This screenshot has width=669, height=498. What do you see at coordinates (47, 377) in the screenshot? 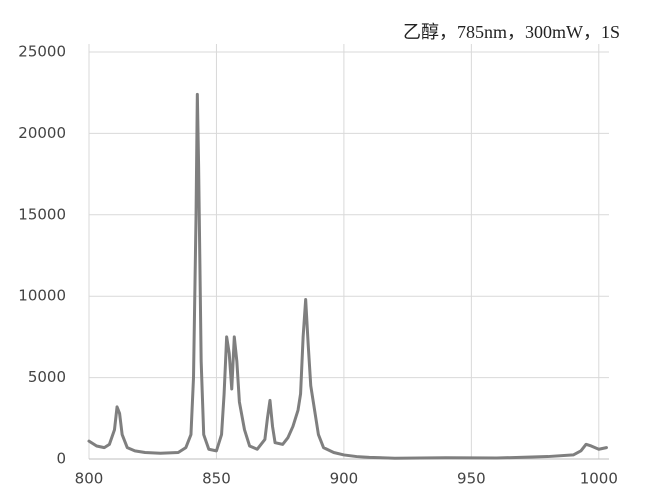
I see `y-tick-label: 5000` at bounding box center [47, 377].